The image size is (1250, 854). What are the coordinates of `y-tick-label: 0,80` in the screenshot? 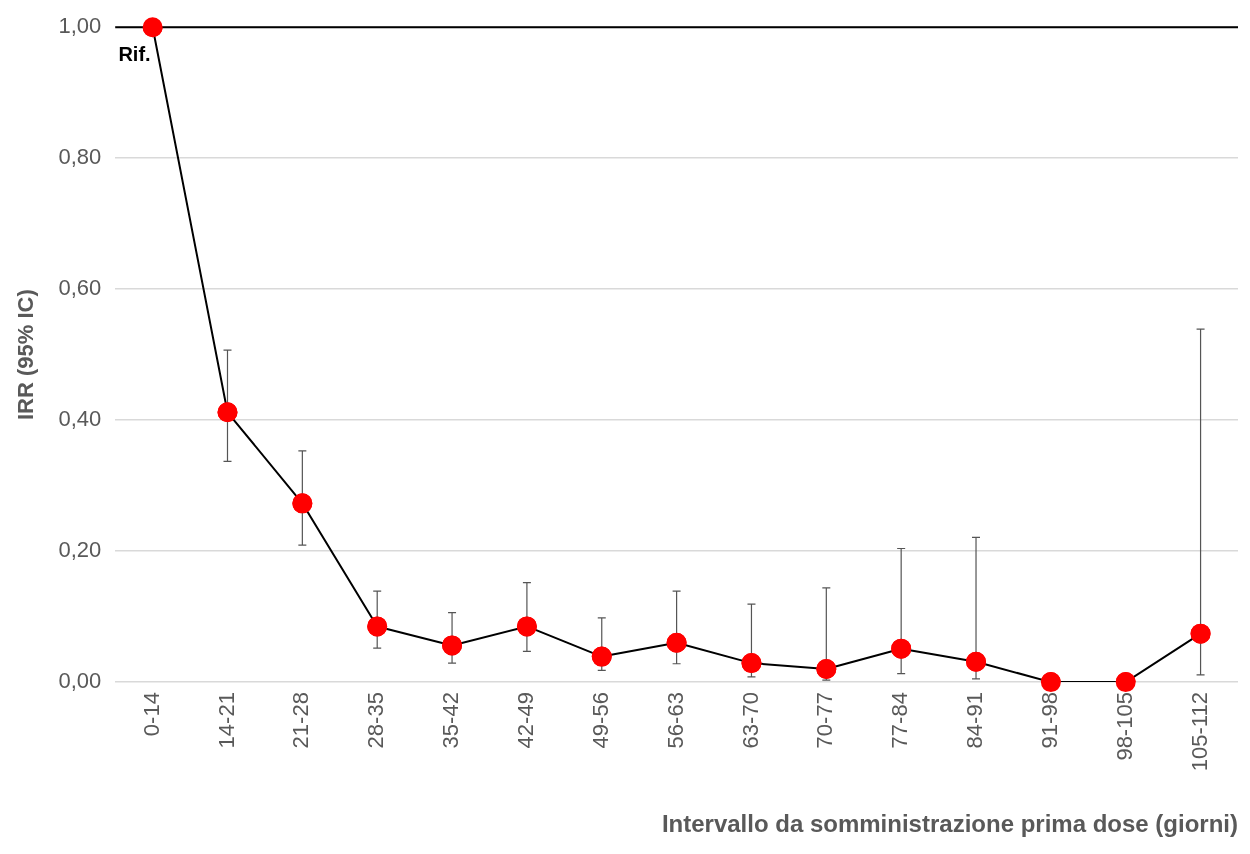 It's located at (80, 157).